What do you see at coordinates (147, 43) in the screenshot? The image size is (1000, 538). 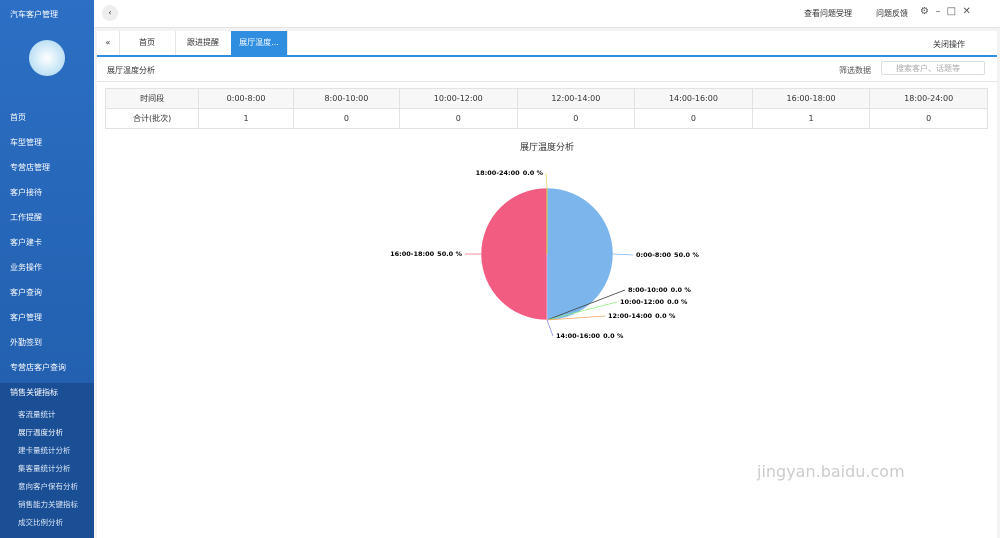 I see `tab: 首页` at bounding box center [147, 43].